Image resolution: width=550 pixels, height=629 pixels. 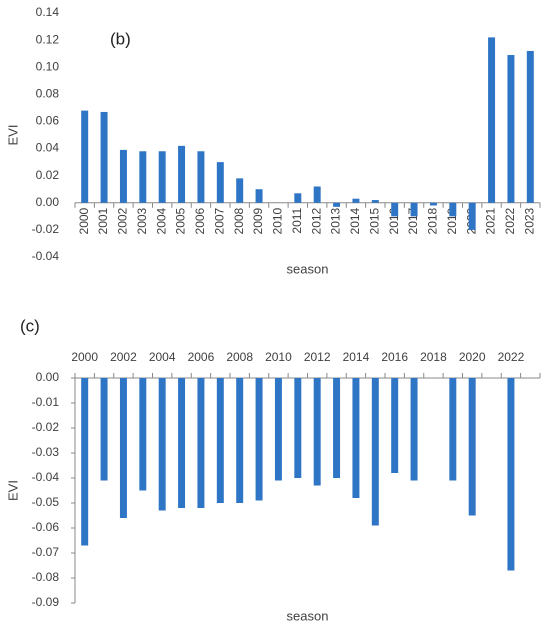 What do you see at coordinates (239, 357) in the screenshot?
I see `x-tick-label: 2008` at bounding box center [239, 357].